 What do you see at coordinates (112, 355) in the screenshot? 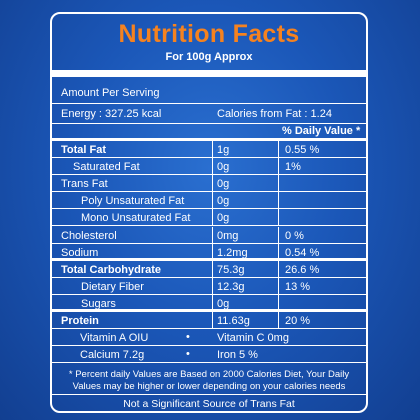
I see `vitamin-left: Calcium 7.2g` at bounding box center [112, 355].